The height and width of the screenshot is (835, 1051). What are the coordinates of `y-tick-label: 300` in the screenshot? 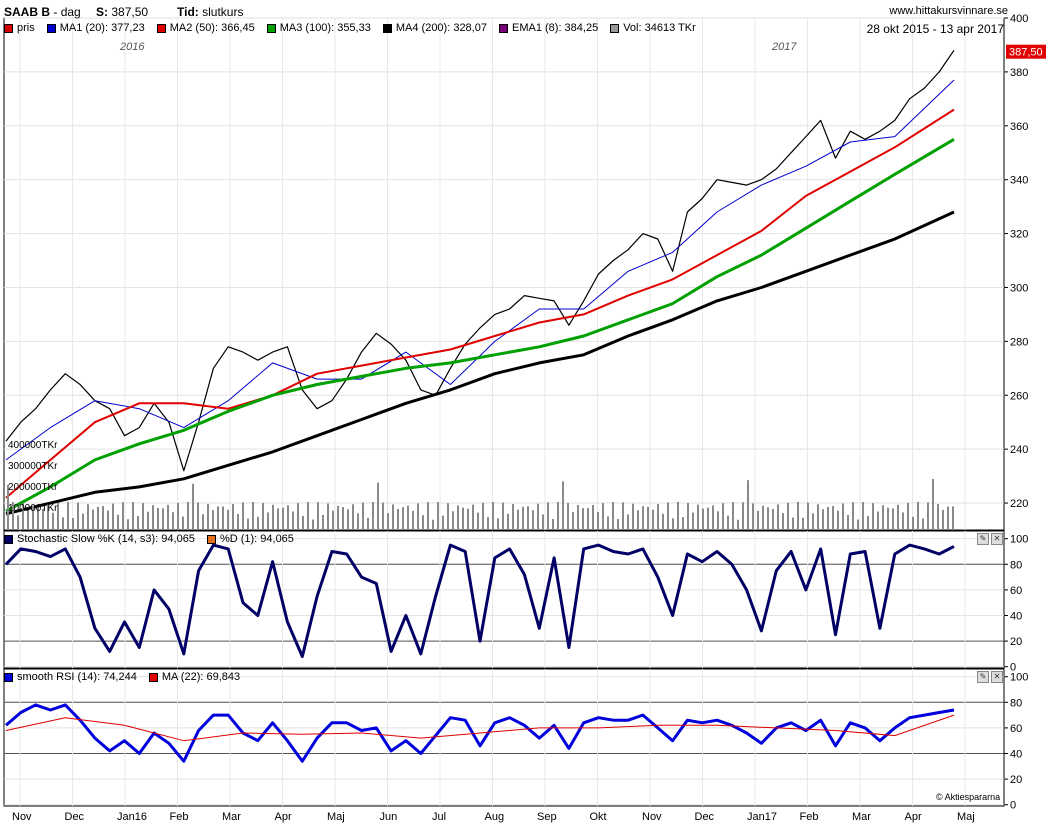 It's located at (1019, 288).